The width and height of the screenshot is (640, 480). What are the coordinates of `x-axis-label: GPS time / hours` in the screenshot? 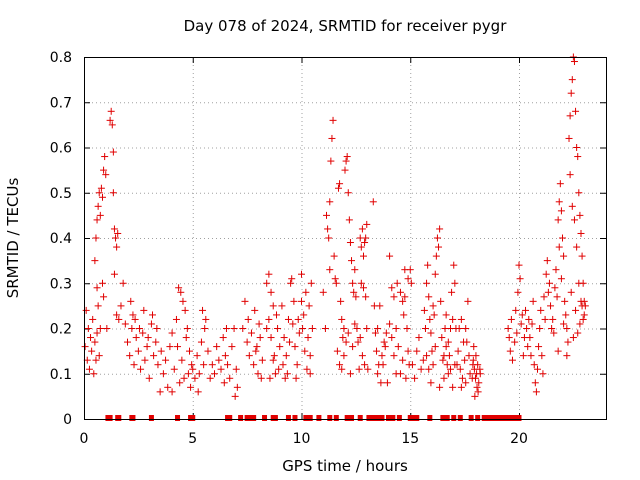 It's located at (345, 466).